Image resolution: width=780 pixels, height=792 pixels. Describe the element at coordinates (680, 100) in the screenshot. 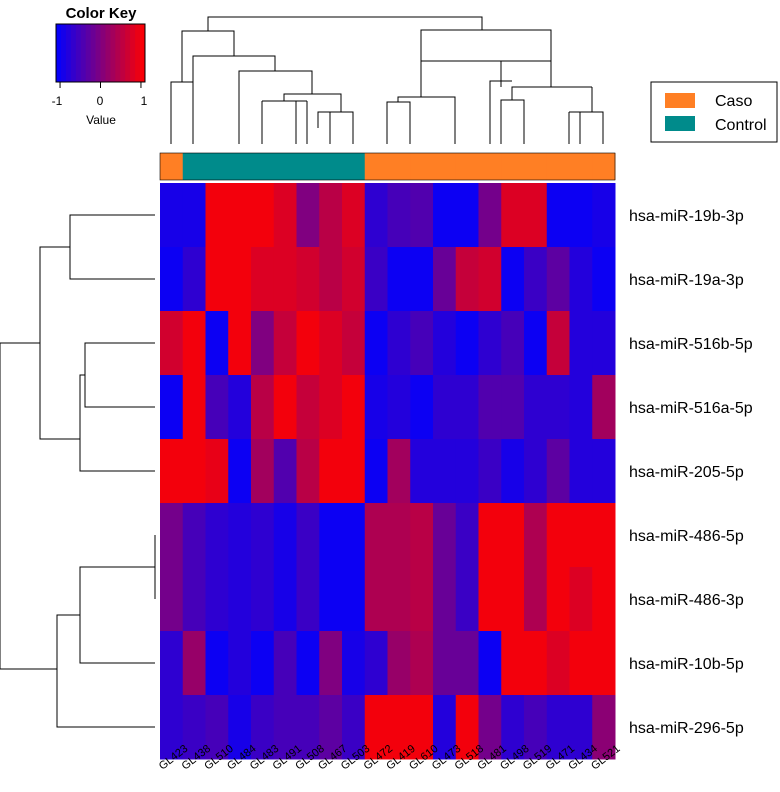

I see `legend-swatch-caso` at that location.